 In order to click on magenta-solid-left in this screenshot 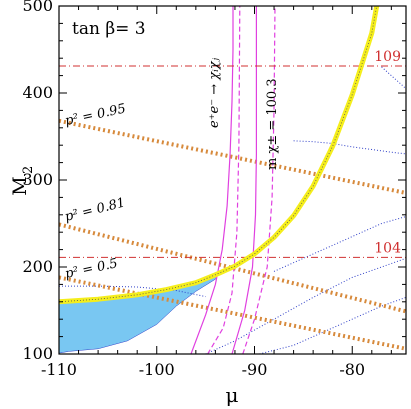, I will do `click(212, 180)`.